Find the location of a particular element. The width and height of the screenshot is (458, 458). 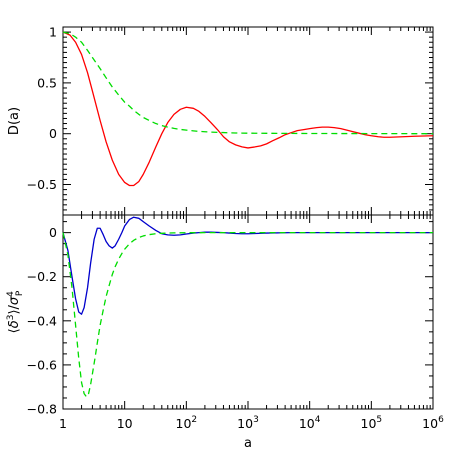

x-axis-label: a is located at coordinates (248, 443).